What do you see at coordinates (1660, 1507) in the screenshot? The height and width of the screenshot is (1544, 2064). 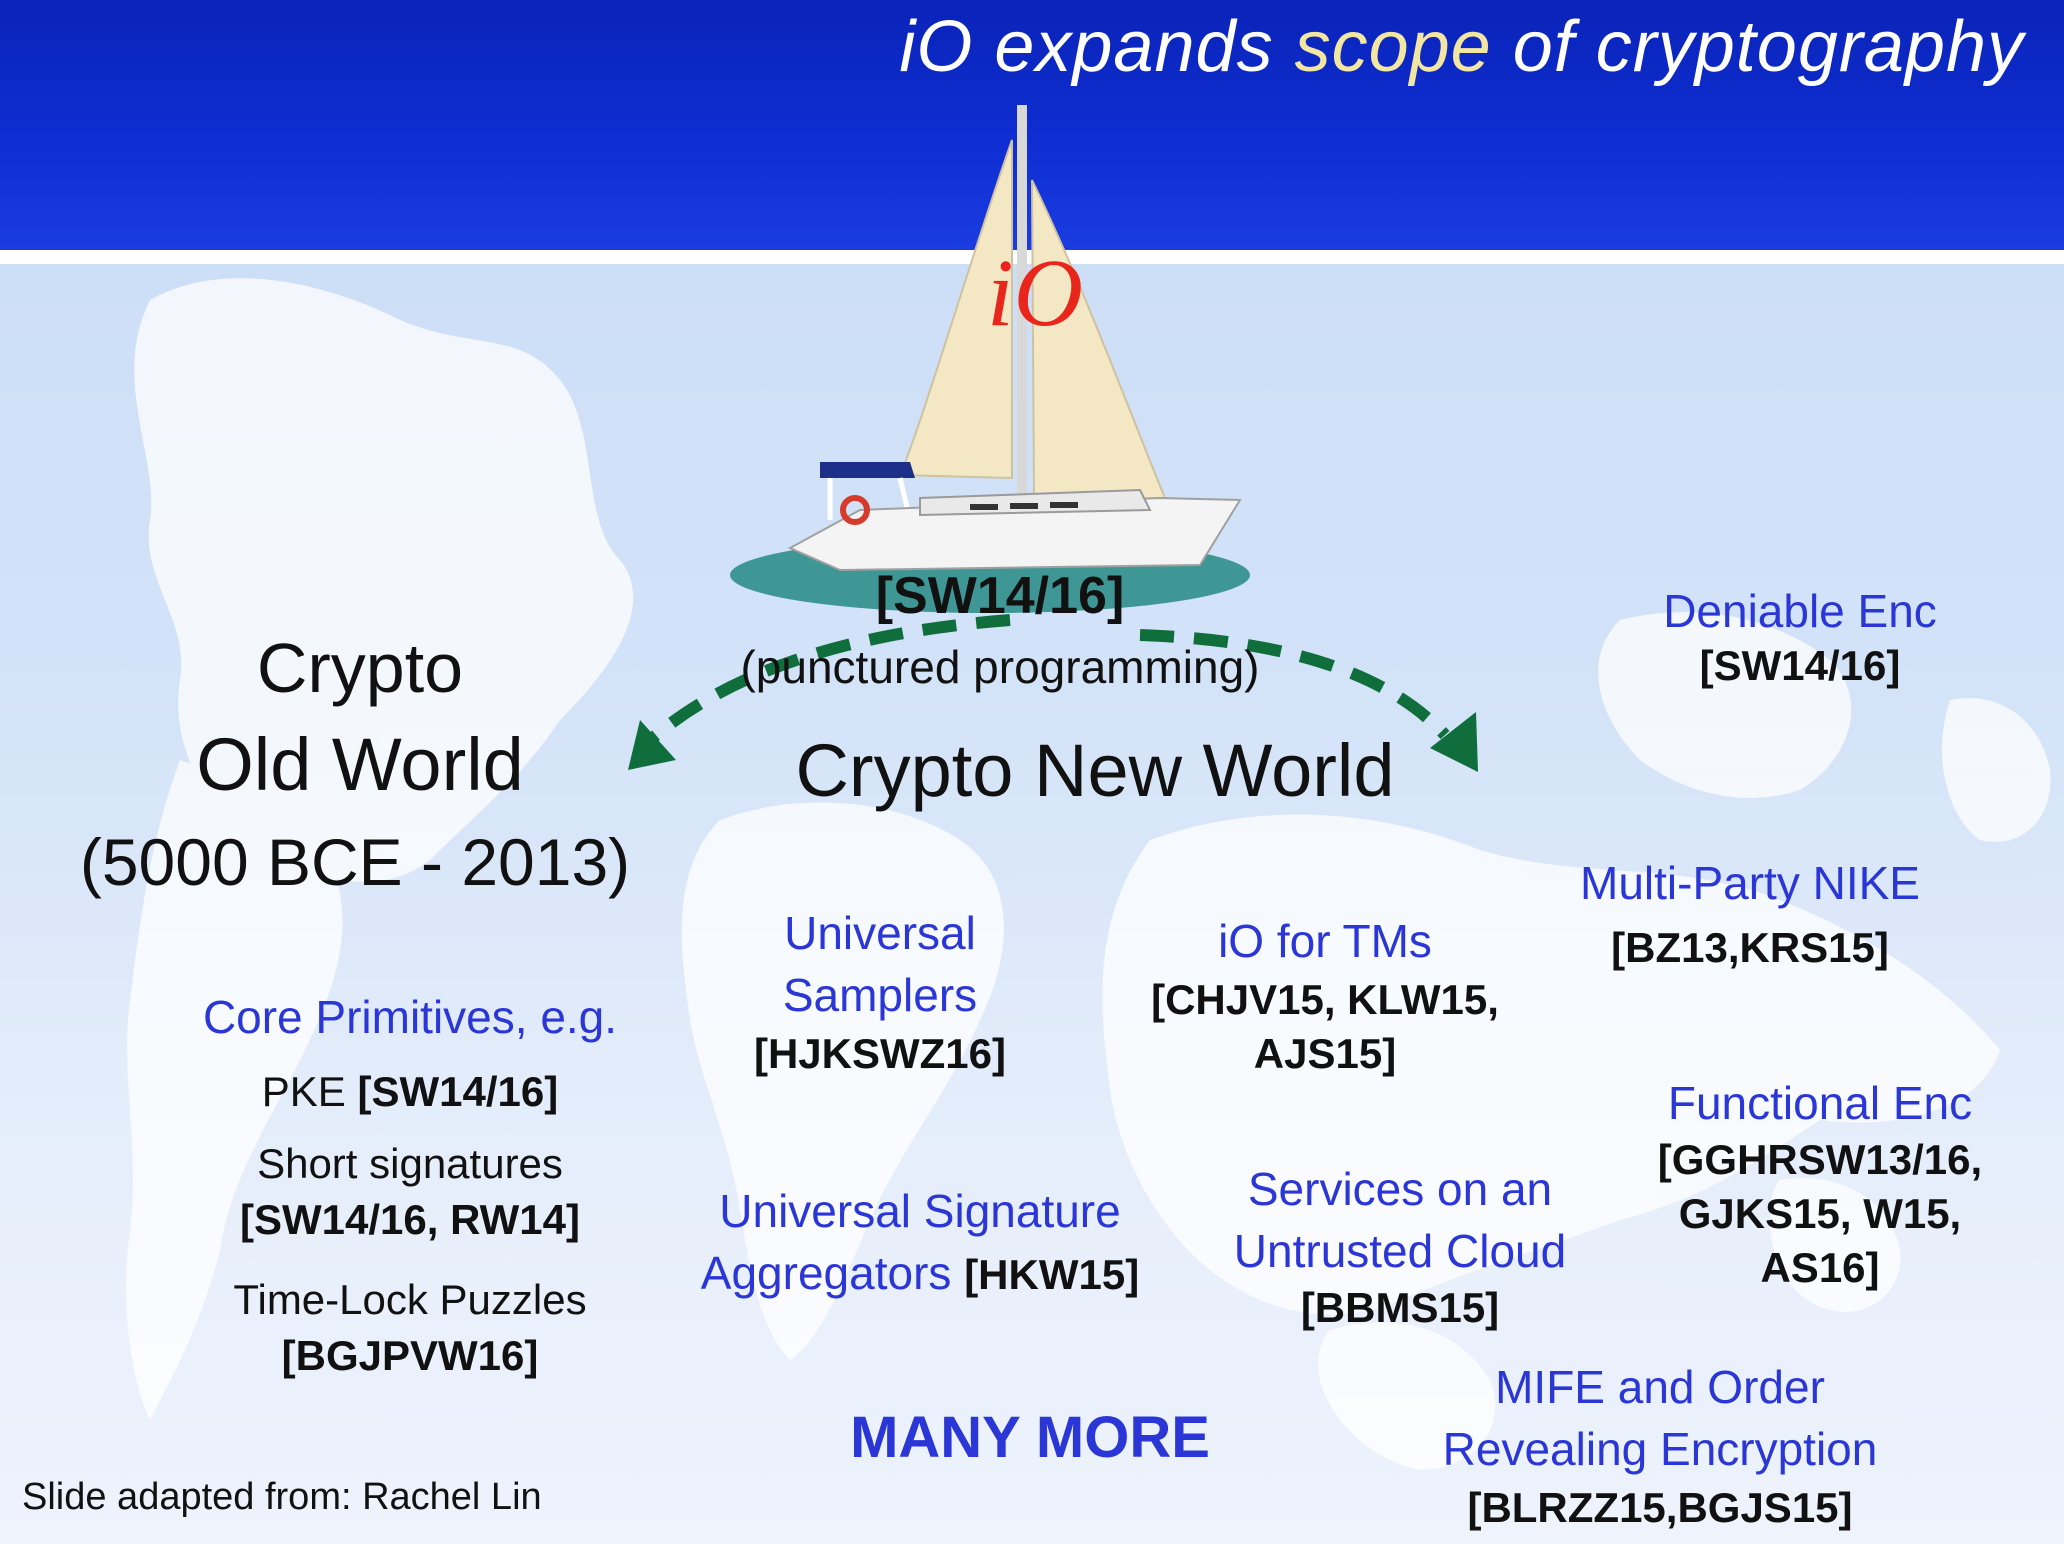 I see `mife-citation: [BLRZZ15,BGJS15]` at bounding box center [1660, 1507].